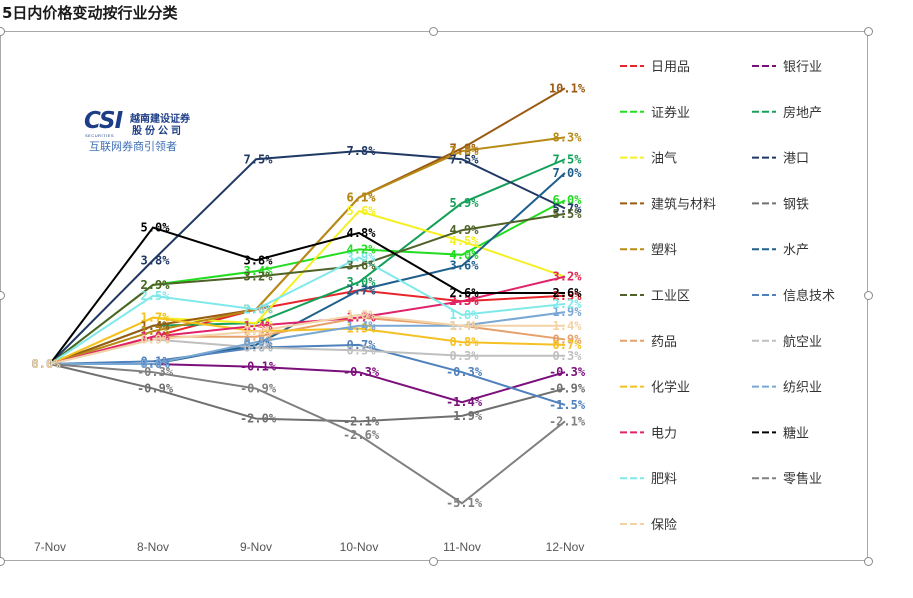 This screenshot has width=913, height=598. I want to click on resize-handle-top-left, so click(2, 31).